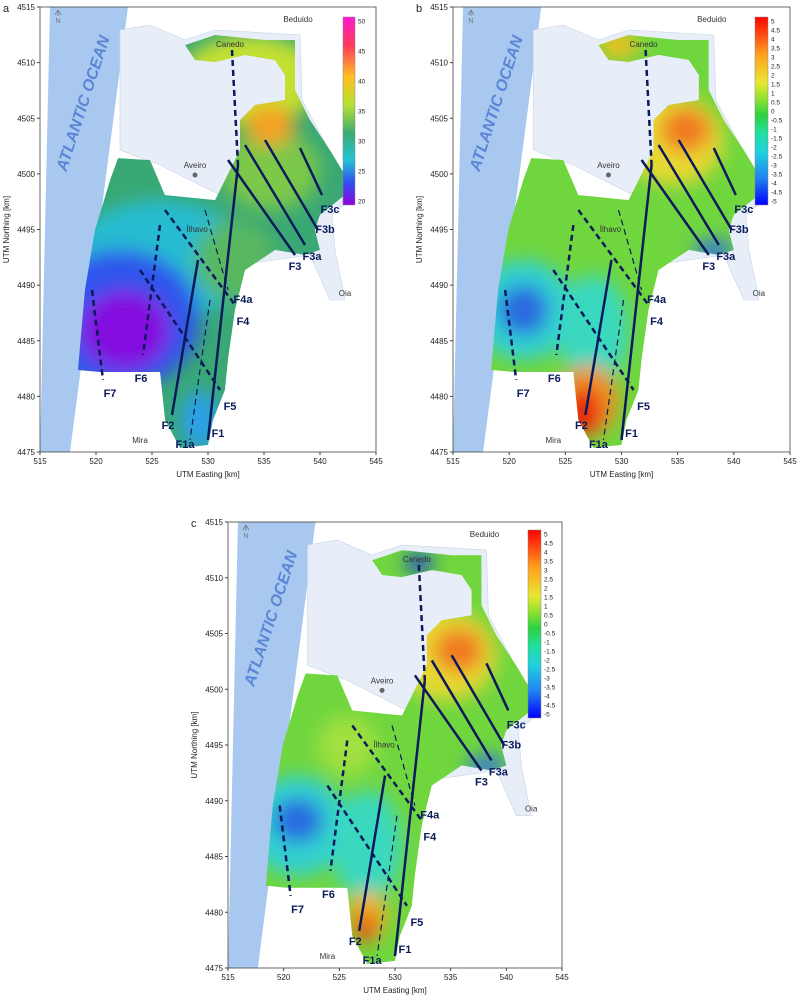 Image resolution: width=797 pixels, height=1000 pixels. What do you see at coordinates (194, 524) in the screenshot?
I see `panel-label: c` at bounding box center [194, 524].